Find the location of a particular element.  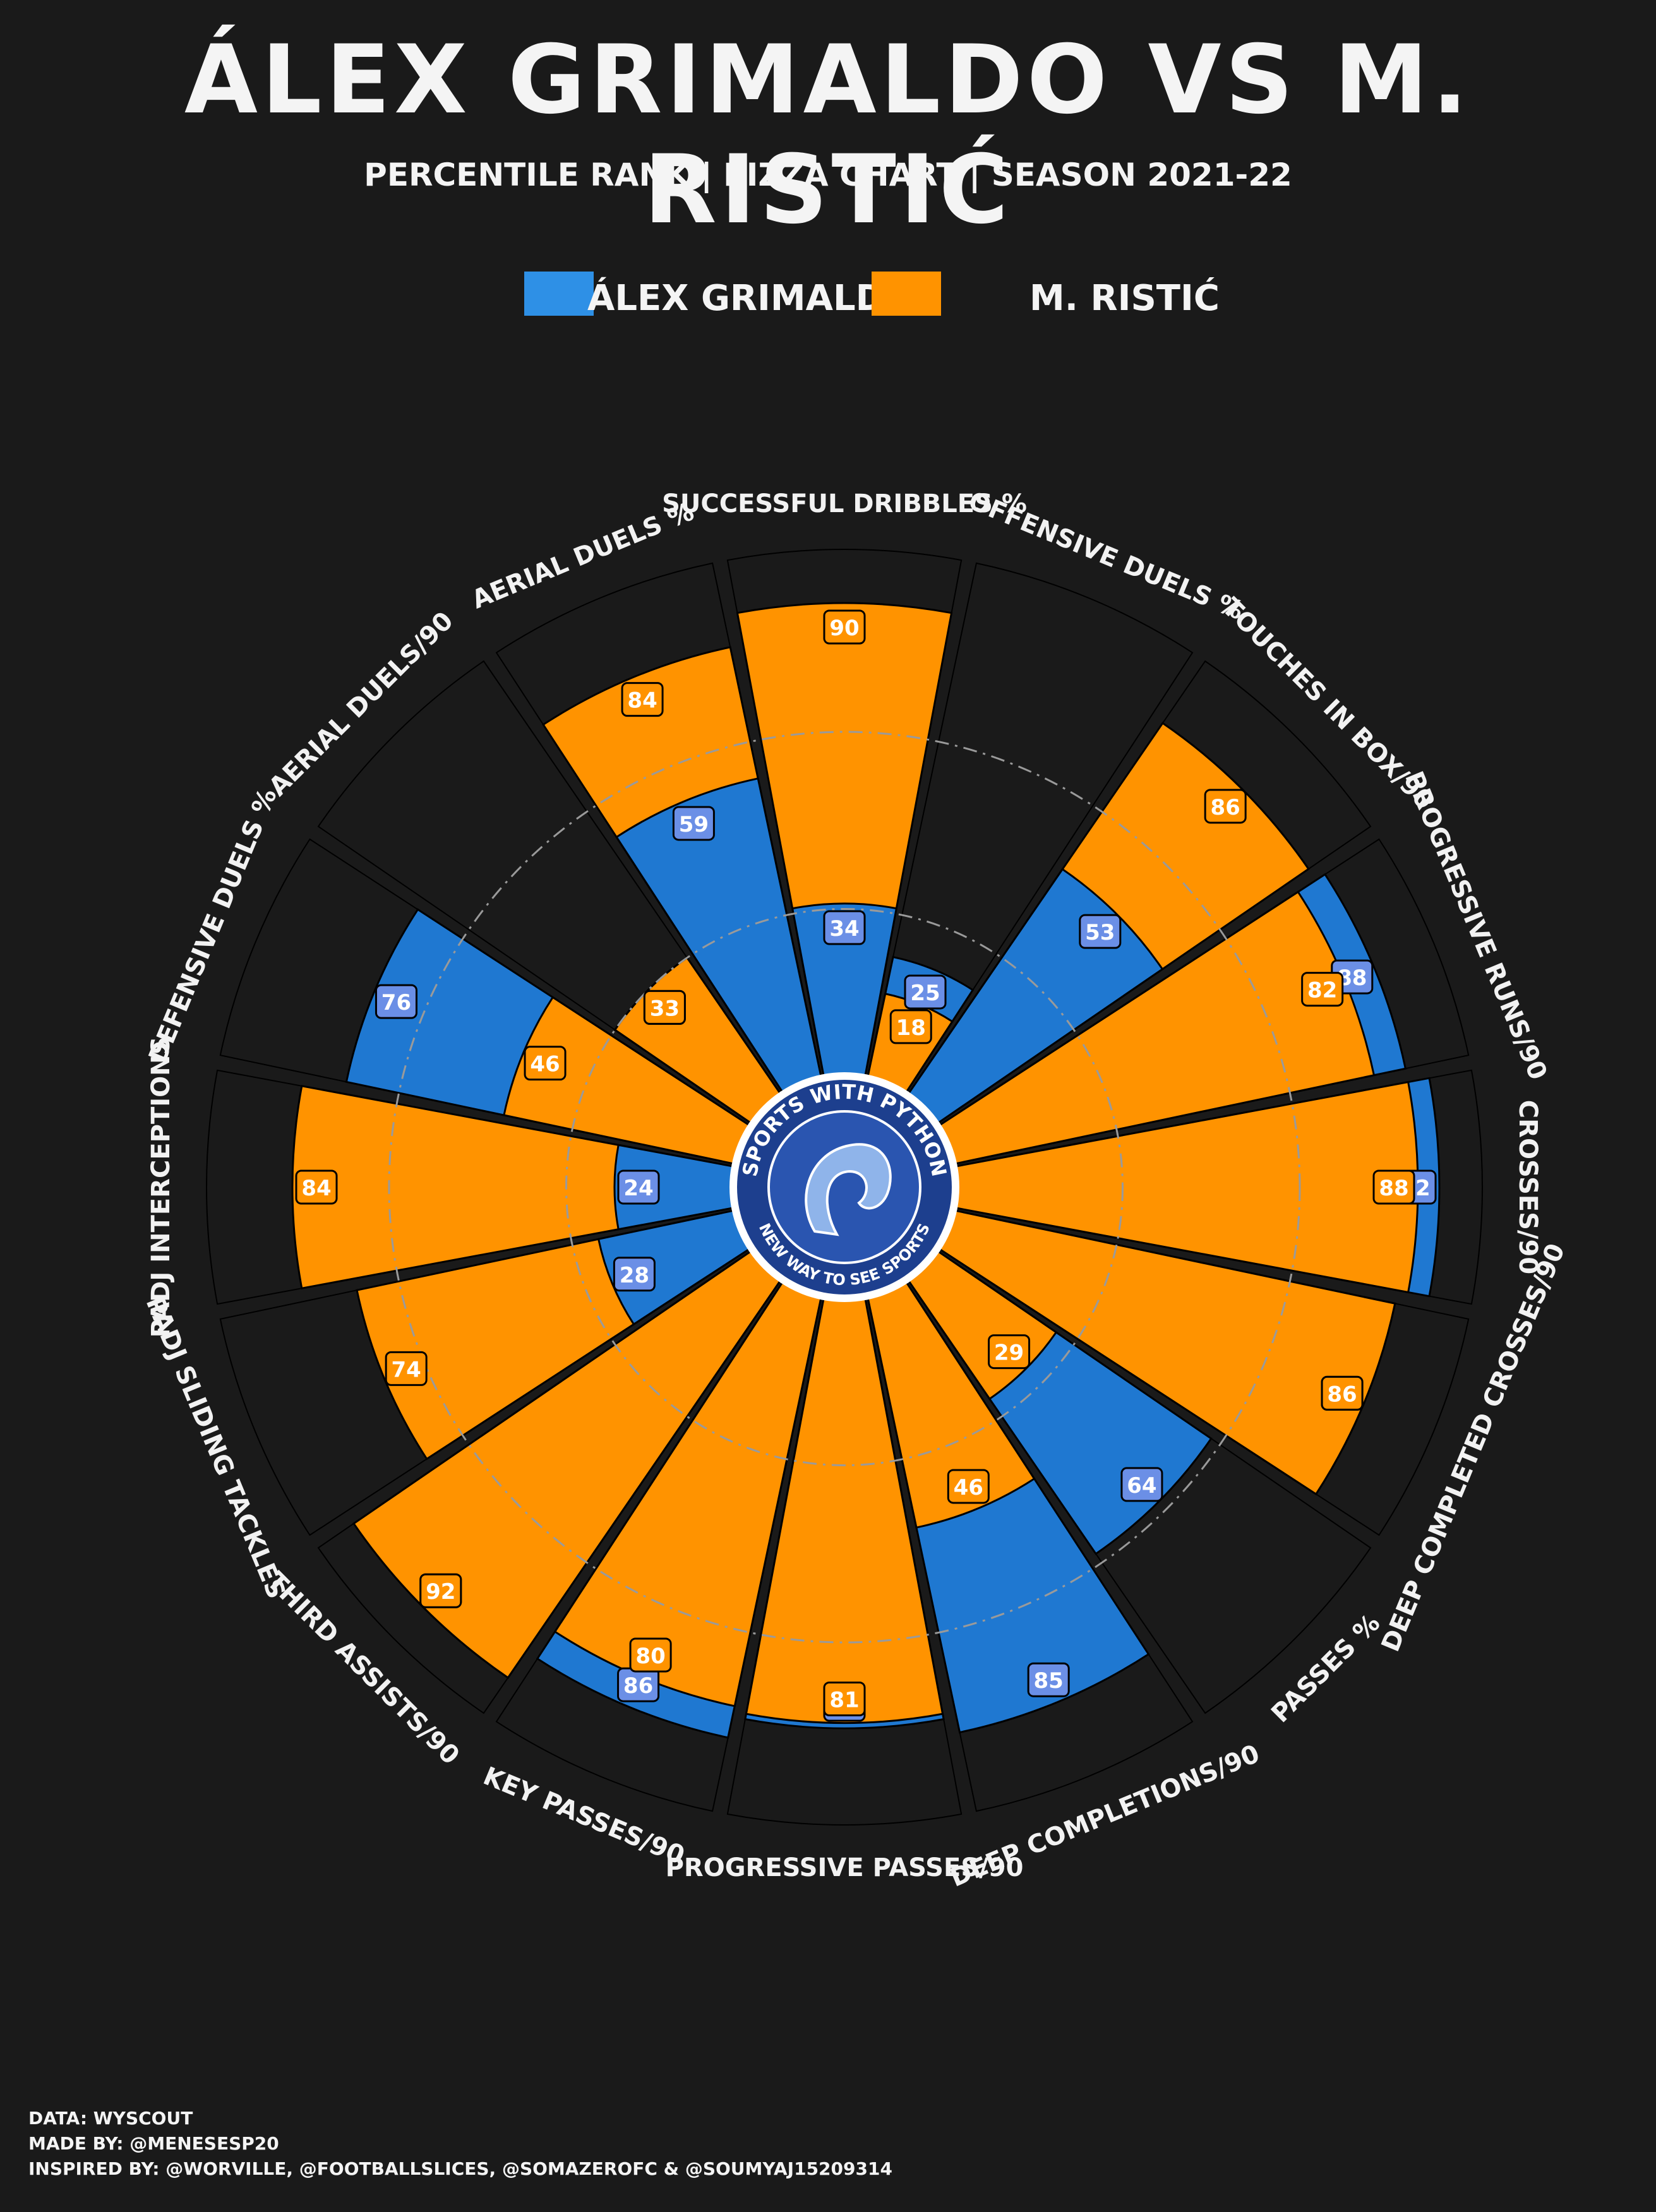

ristic-value-label-12: 74 is located at coordinates (406, 1368).